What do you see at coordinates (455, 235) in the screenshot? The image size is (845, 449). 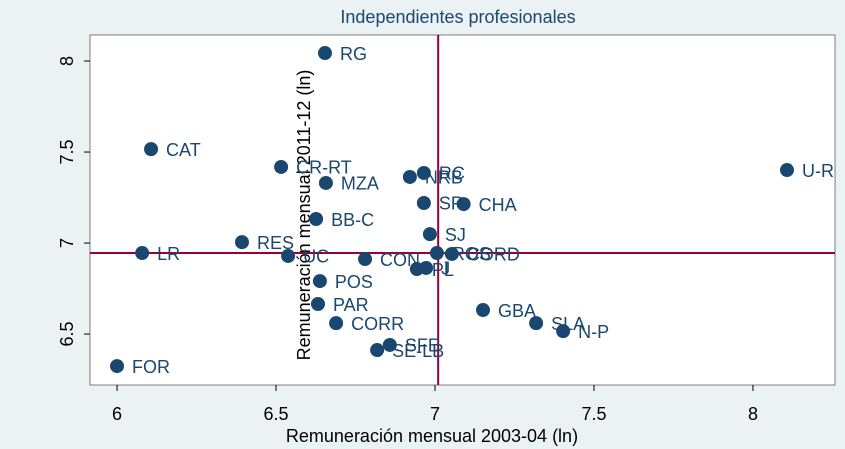 I see `point-label: SJ` at bounding box center [455, 235].